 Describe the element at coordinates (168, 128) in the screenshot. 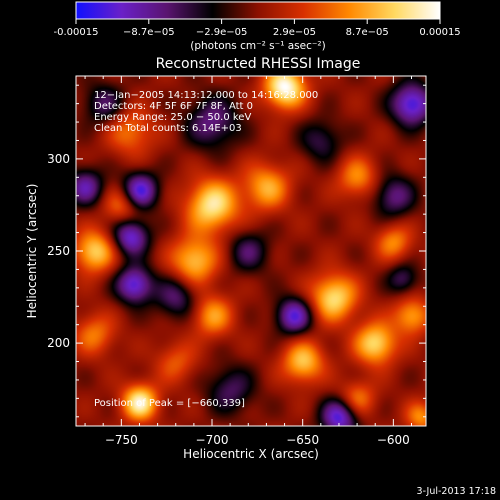

I see `annotation-line: Clean Total counts: 6.14E+03` at that location.